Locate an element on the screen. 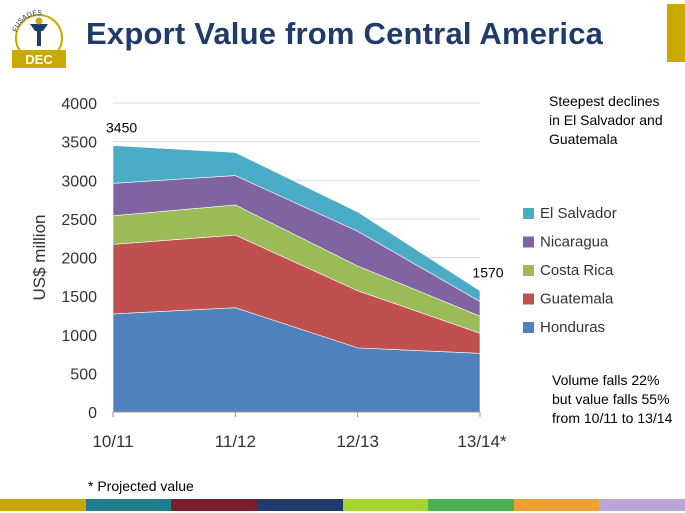 Image resolution: width=685 pixels, height=513 pixels. data-label-total: 1570 is located at coordinates (487, 273).